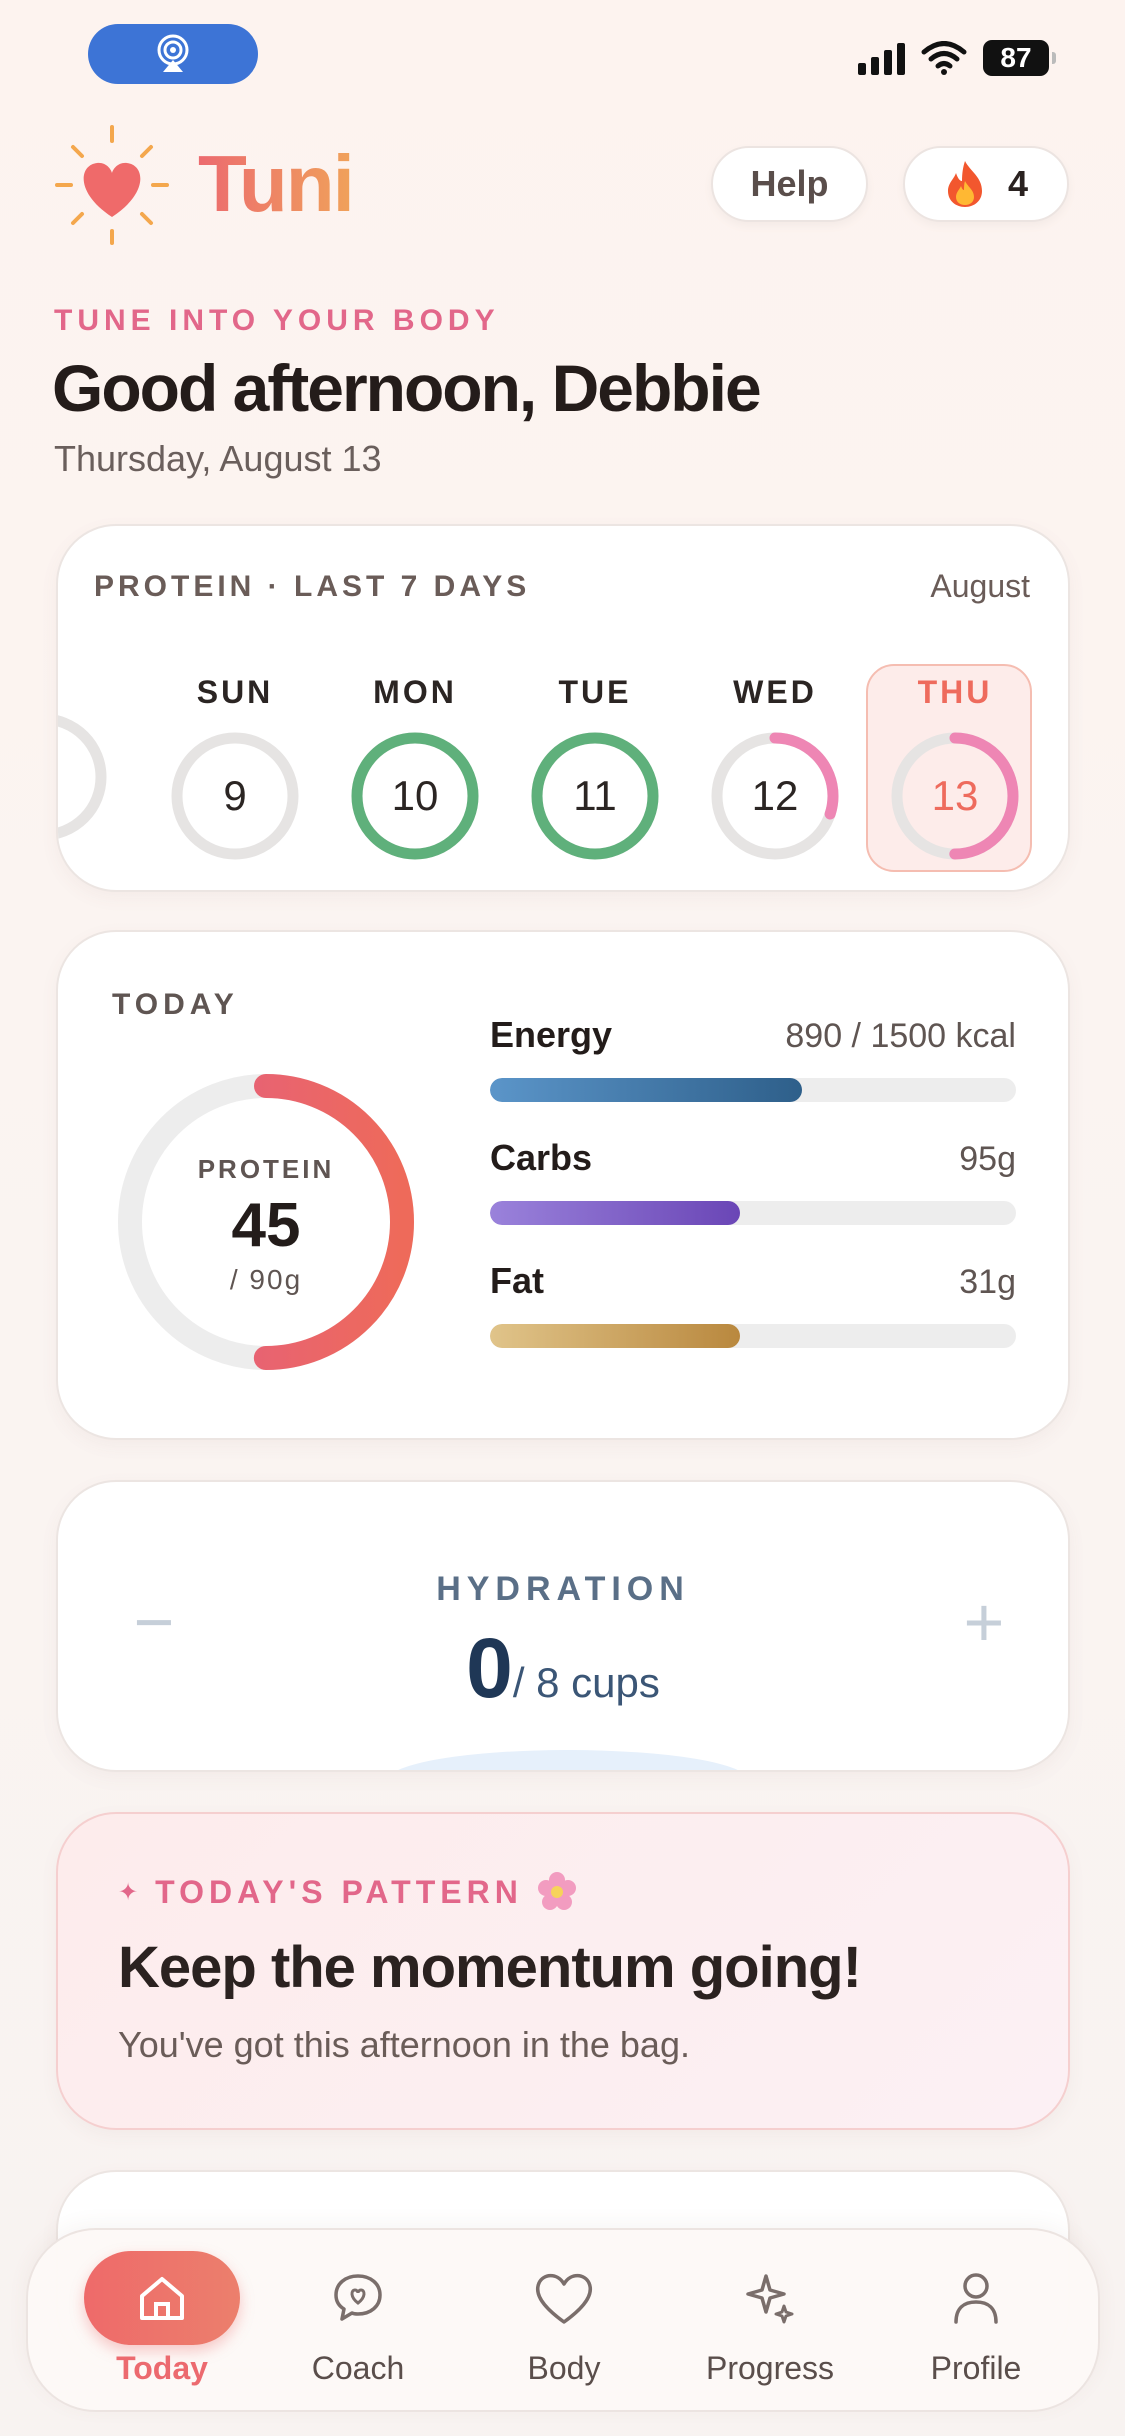 The image size is (1125, 2436). I want to click on hydration-card: − HYDRATION 0/ 8 cups +, so click(563, 1626).